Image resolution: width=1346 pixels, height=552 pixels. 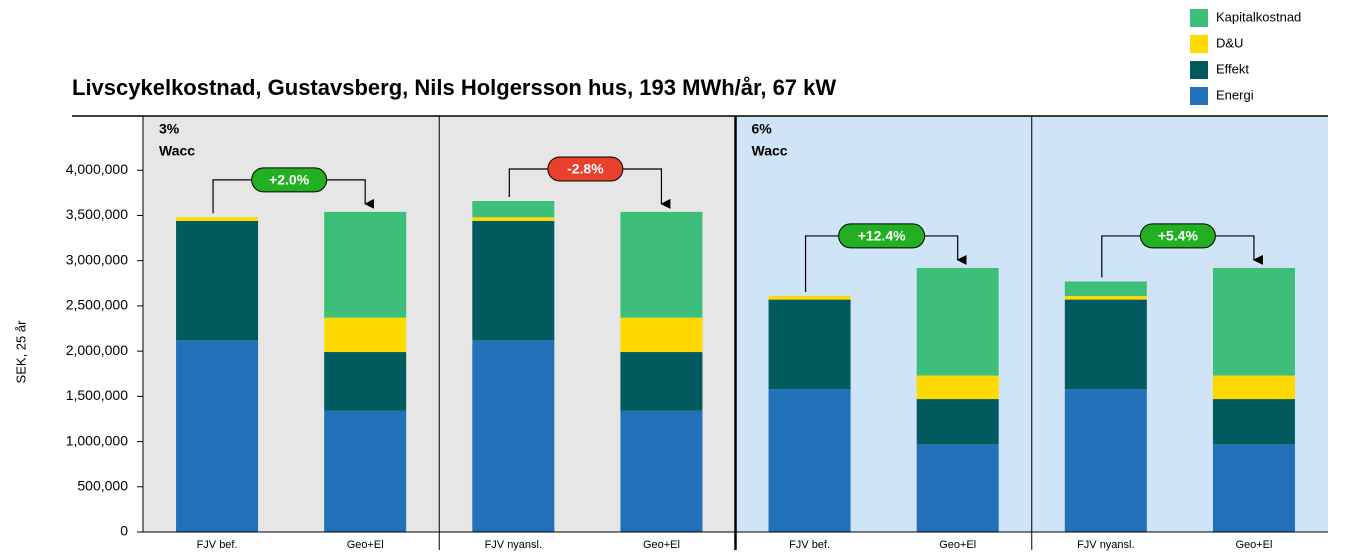 What do you see at coordinates (97, 350) in the screenshot?
I see `y-tick-label: 2,000,000` at bounding box center [97, 350].